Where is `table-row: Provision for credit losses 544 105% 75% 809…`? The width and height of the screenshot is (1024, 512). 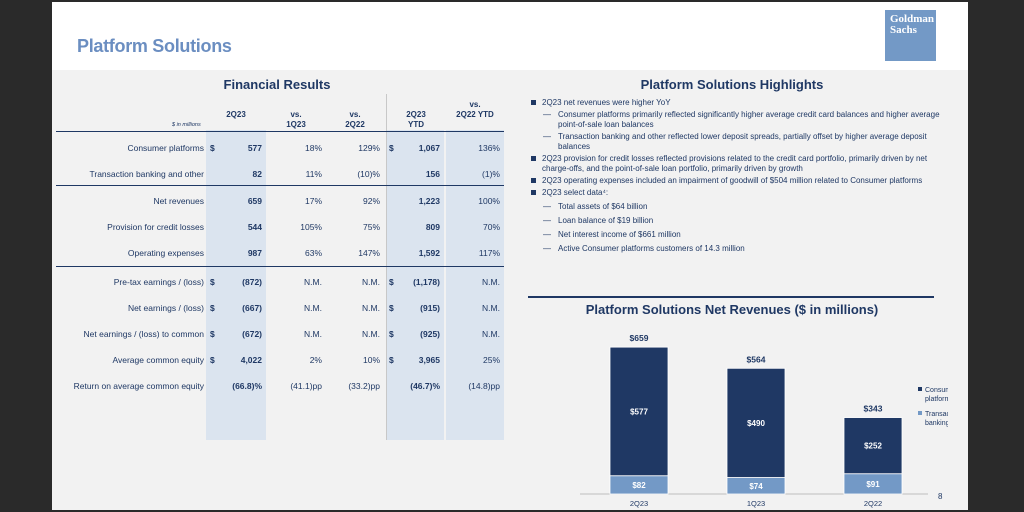 table-row: Provision for credit losses 544 105% 75% 809… is located at coordinates (280, 227).